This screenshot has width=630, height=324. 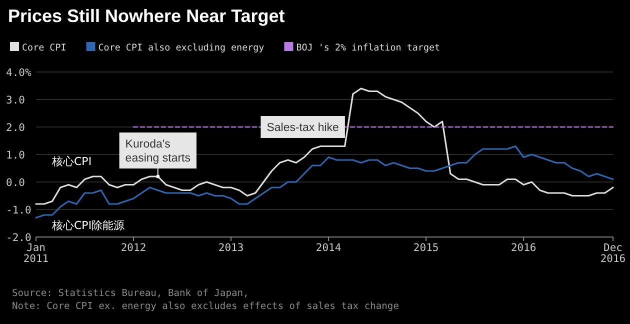 I want to click on x-tick-label: Dec 2016, so click(x=613, y=253).